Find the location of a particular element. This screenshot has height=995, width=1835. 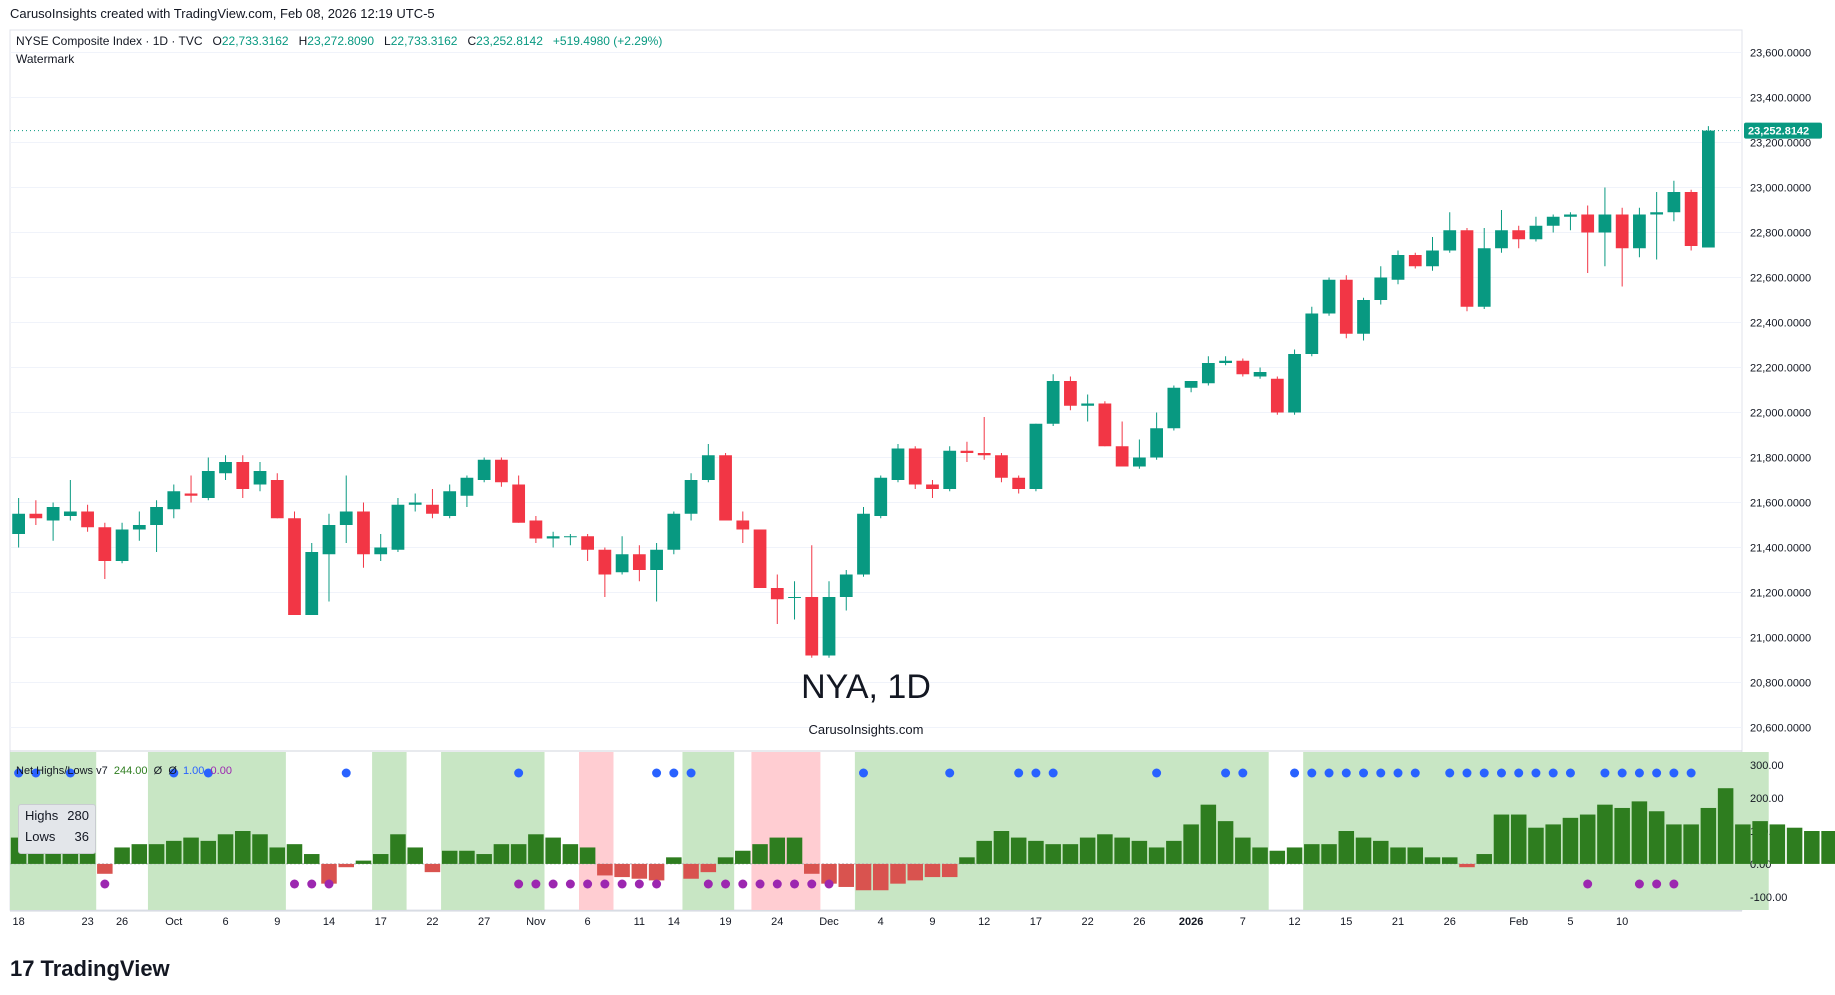

lows-label: Lows is located at coordinates (40, 836).